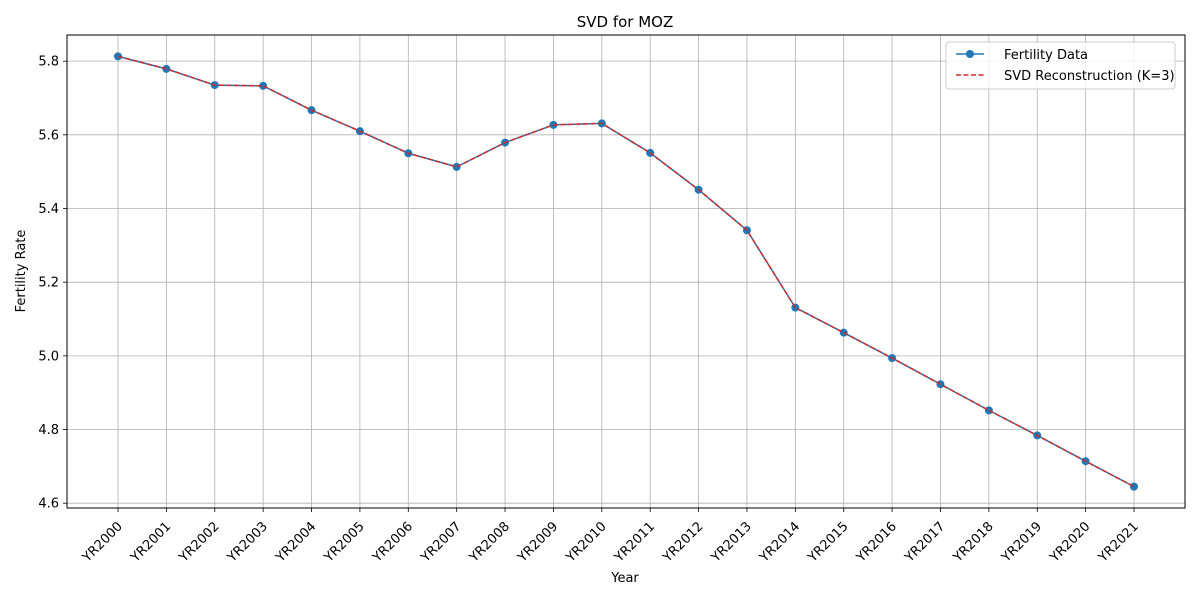 The image size is (1200, 600). What do you see at coordinates (625, 22) in the screenshot?
I see `chart-title: SVD for MOZ` at bounding box center [625, 22].